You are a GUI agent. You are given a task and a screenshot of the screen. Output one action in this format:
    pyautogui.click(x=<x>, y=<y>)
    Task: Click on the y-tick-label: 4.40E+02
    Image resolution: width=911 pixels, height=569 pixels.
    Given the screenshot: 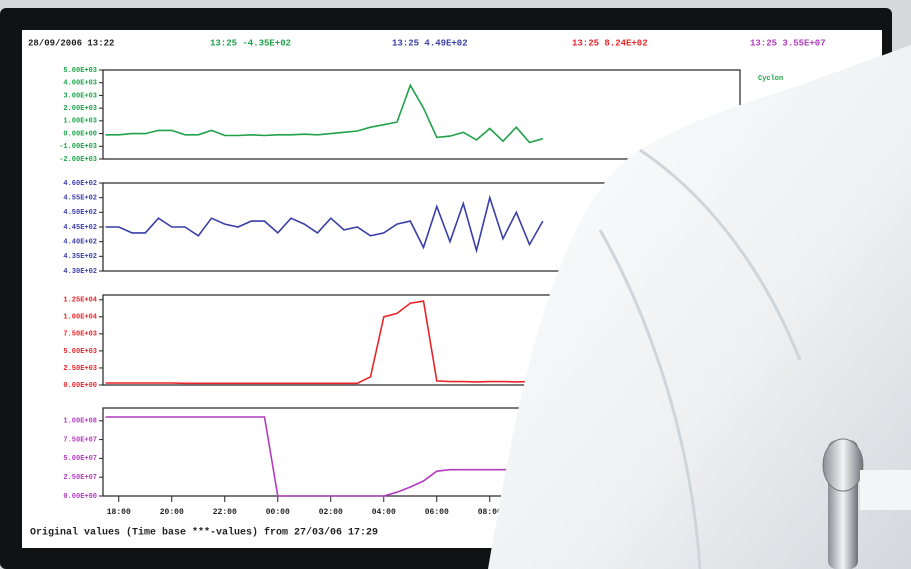 What is the action you would take?
    pyautogui.click(x=80, y=243)
    